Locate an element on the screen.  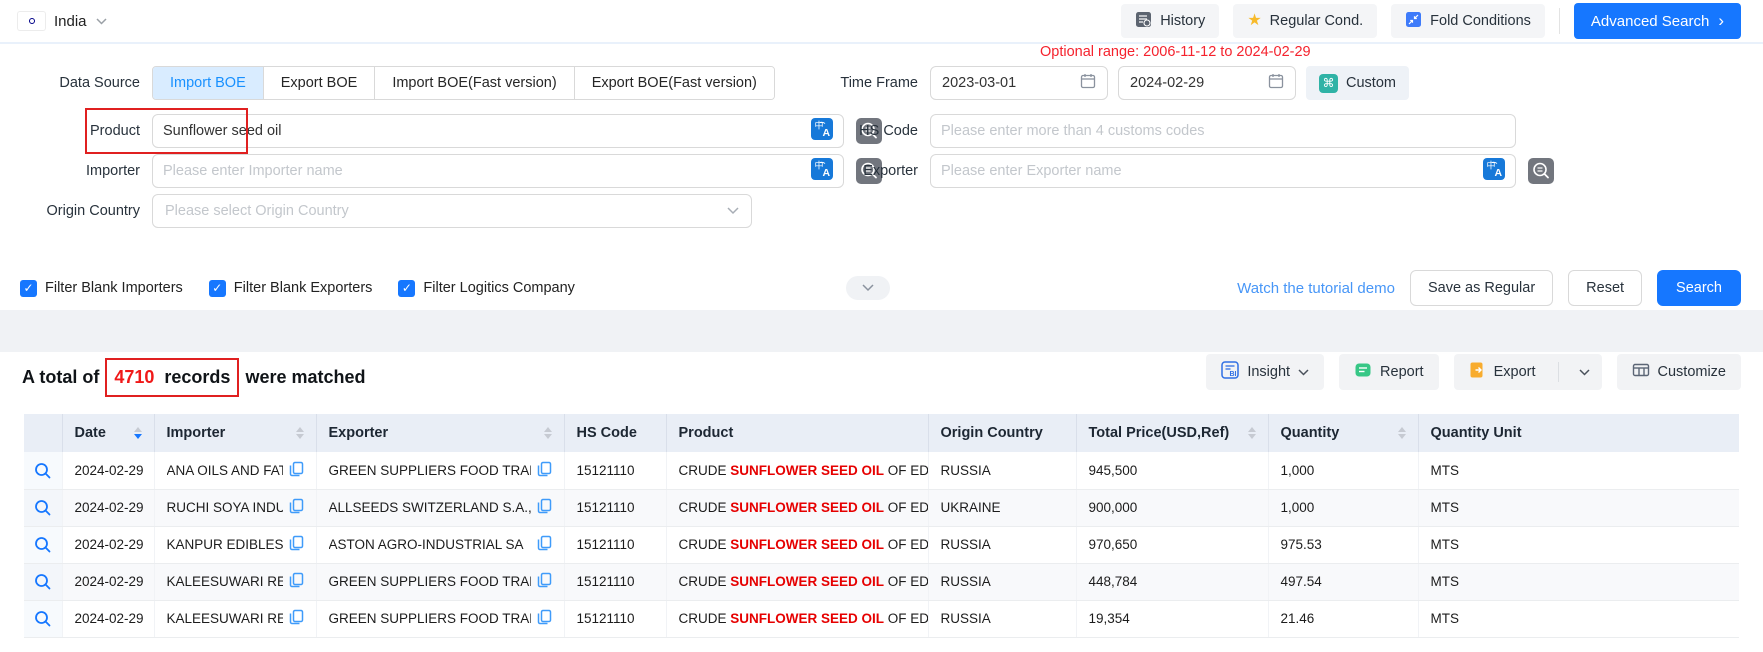
product-input is located at coordinates (483, 131).